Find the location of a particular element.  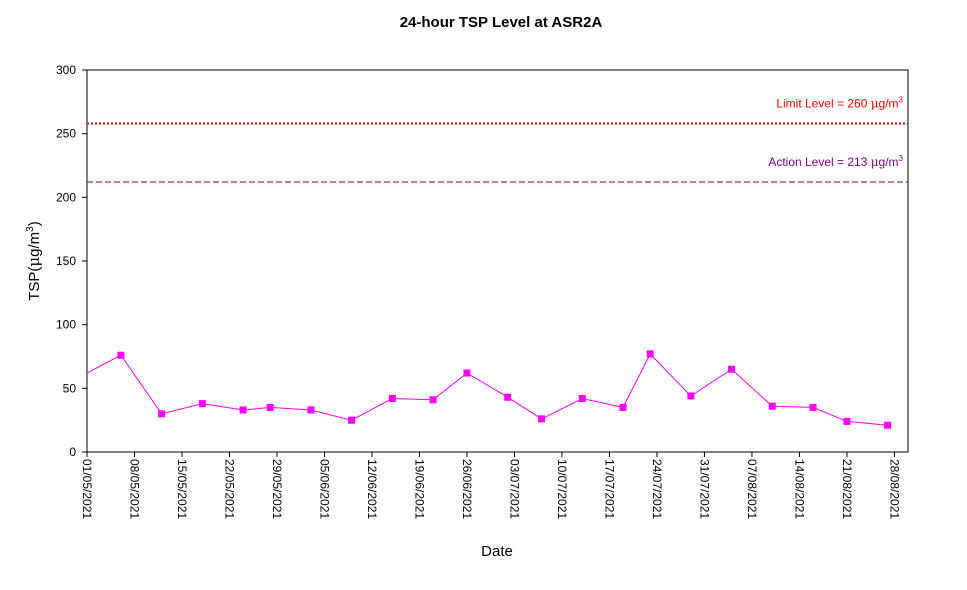

x-tick-label: 08/05/2021 is located at coordinates (134, 489).